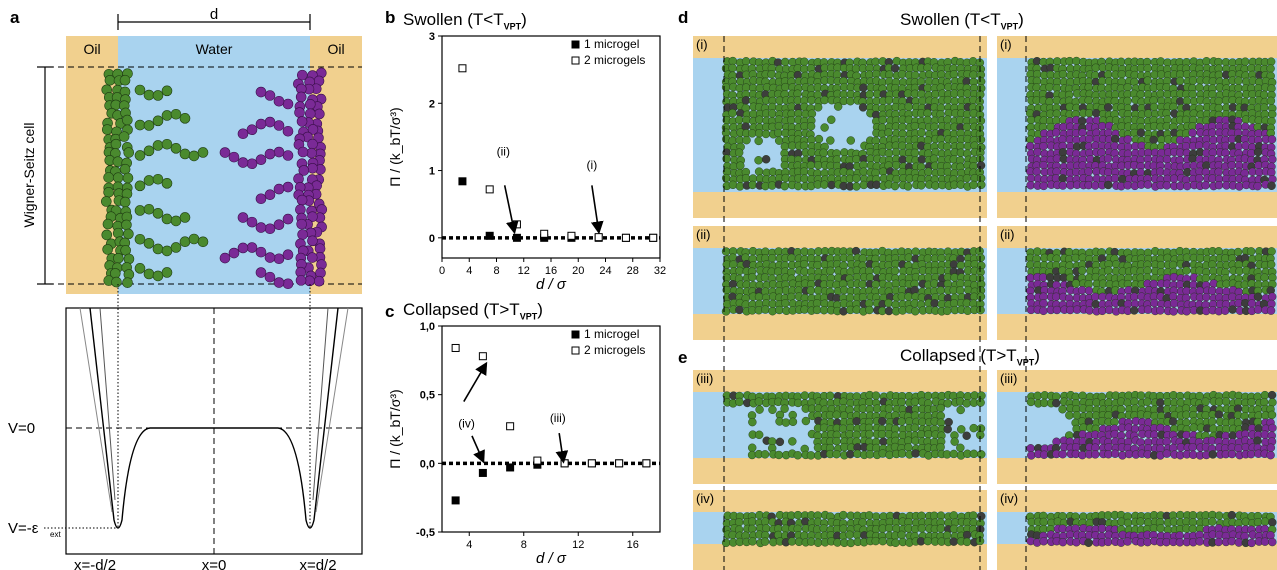  Describe the element at coordinates (55, 534) in the screenshot. I see `veps-sub: ext` at that location.